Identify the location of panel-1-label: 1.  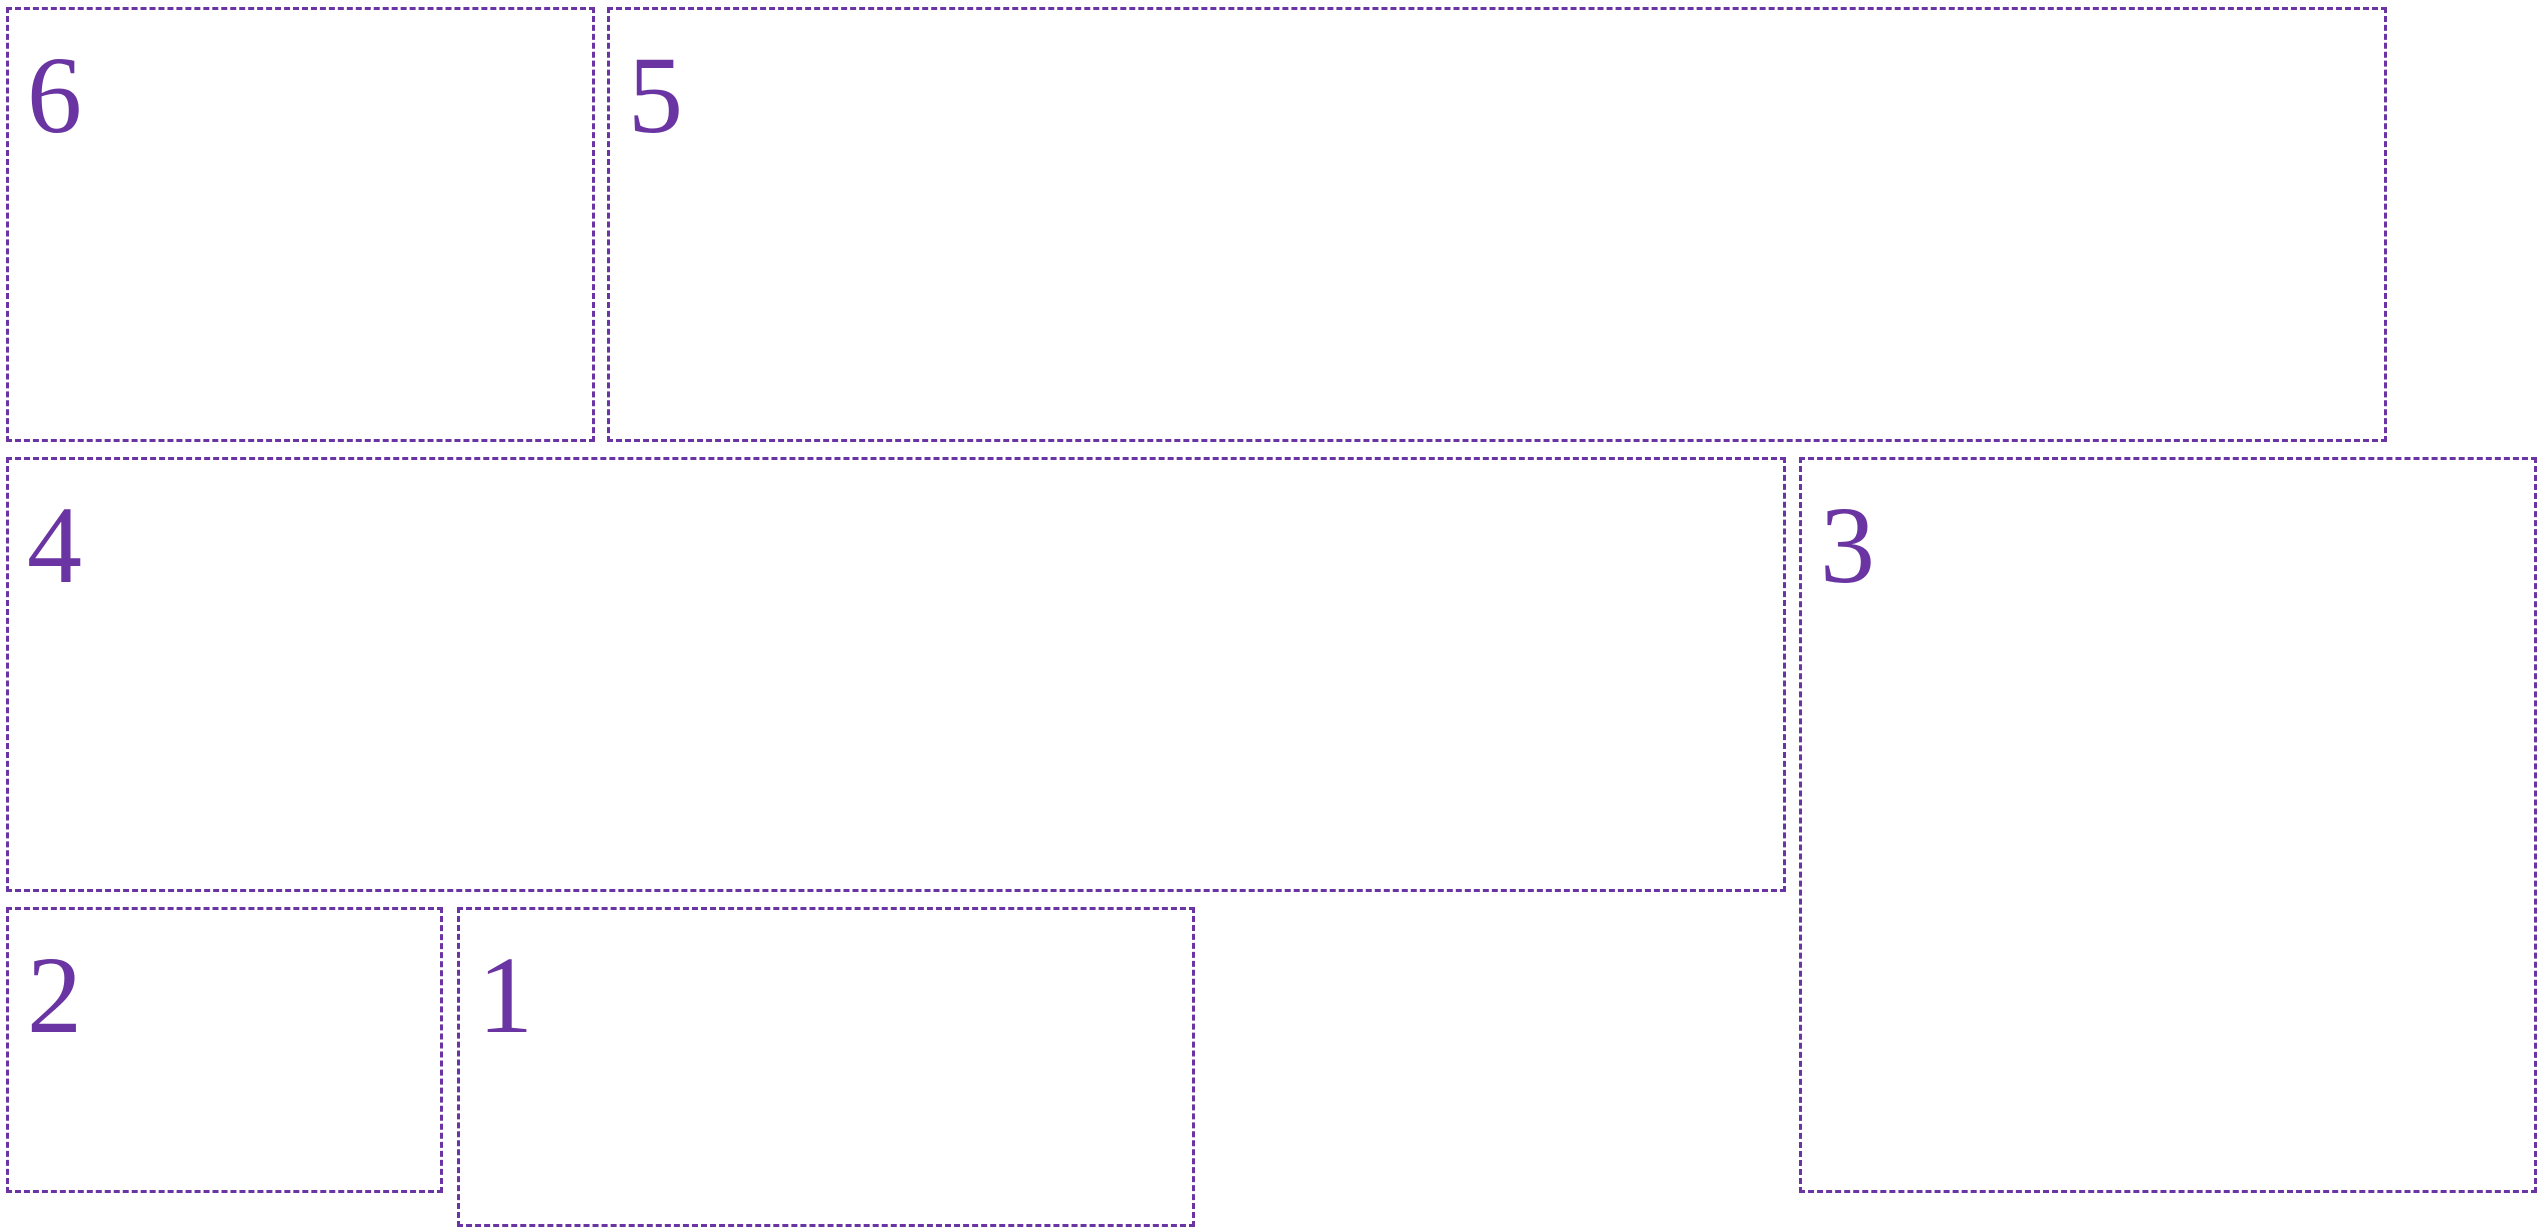
(505, 995).